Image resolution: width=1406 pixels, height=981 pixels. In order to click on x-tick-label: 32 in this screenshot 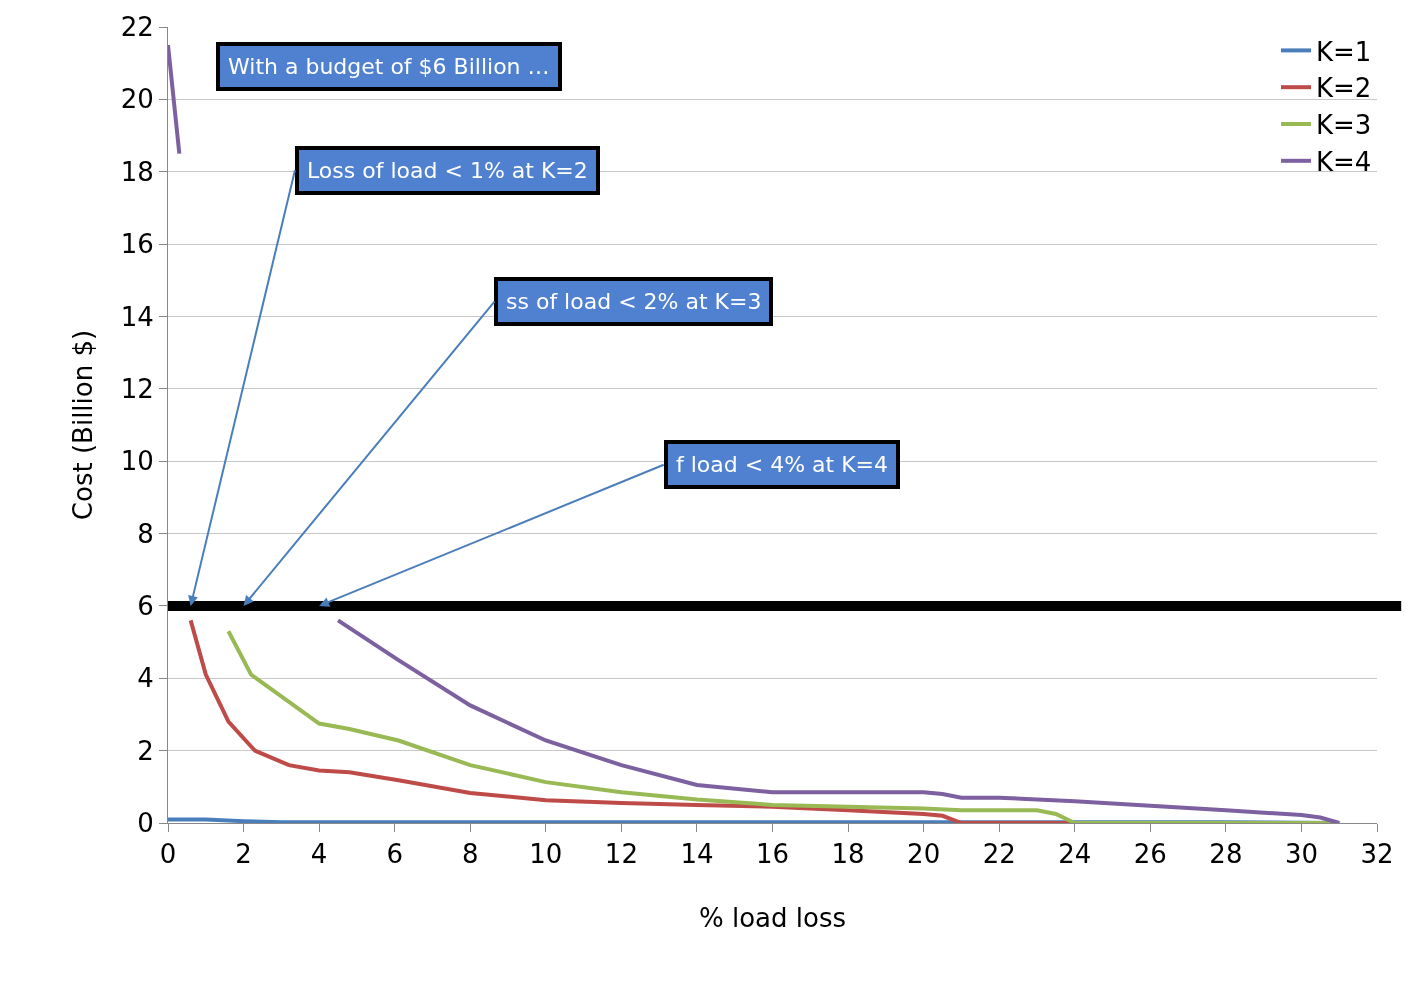, I will do `click(1377, 854)`.